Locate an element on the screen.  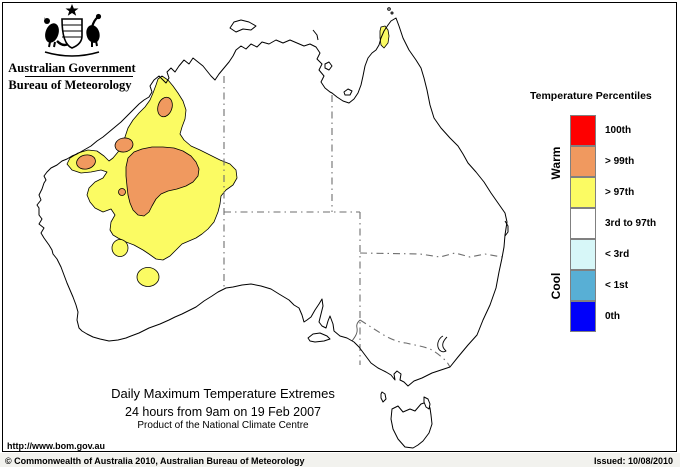
region-gt99-west is located at coordinates (86, 162).